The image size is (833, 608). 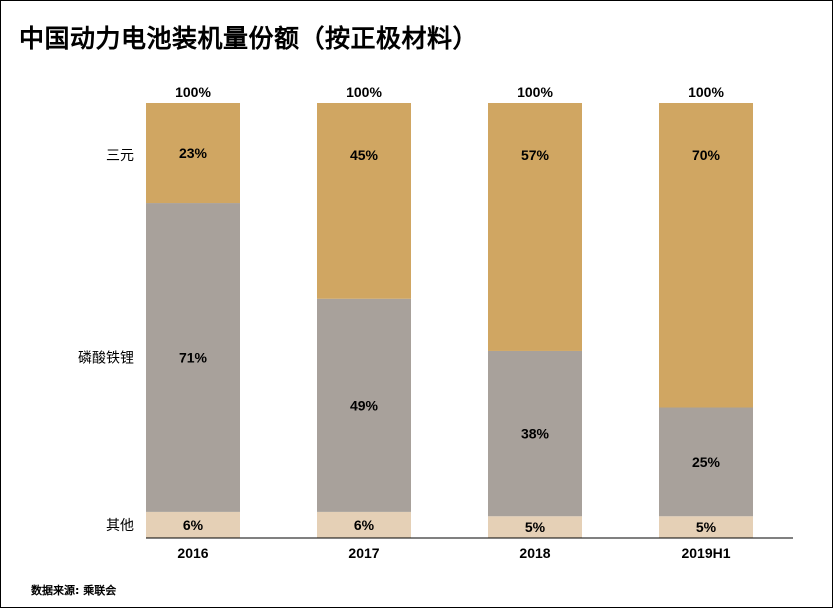 I want to click on x-tick-label-2017: 2017, so click(x=363, y=553).